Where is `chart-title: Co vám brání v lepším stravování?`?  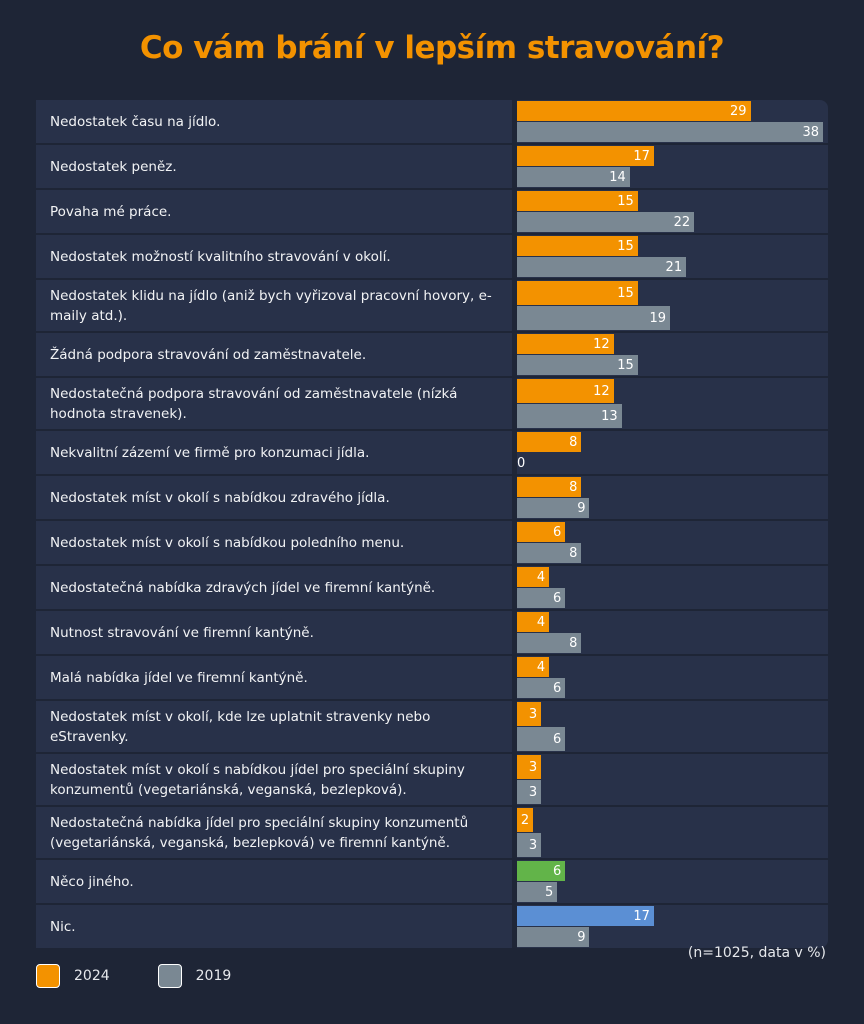
chart-title: Co vám brání v lepším stravování? is located at coordinates (432, 48).